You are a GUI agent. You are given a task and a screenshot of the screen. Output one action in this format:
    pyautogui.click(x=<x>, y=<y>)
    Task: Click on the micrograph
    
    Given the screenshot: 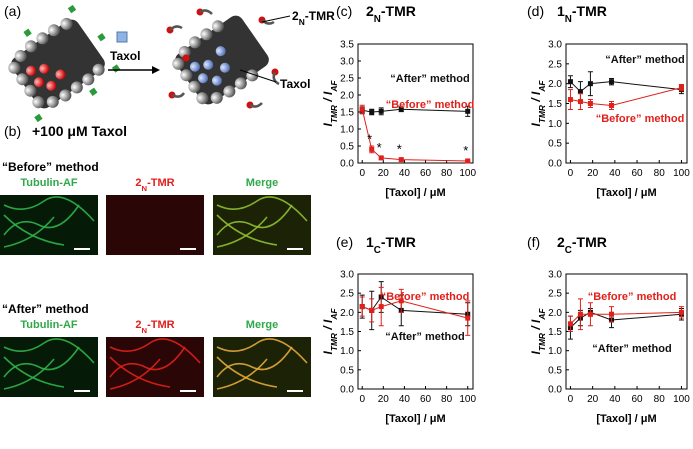 What is the action you would take?
    pyautogui.click(x=155, y=225)
    